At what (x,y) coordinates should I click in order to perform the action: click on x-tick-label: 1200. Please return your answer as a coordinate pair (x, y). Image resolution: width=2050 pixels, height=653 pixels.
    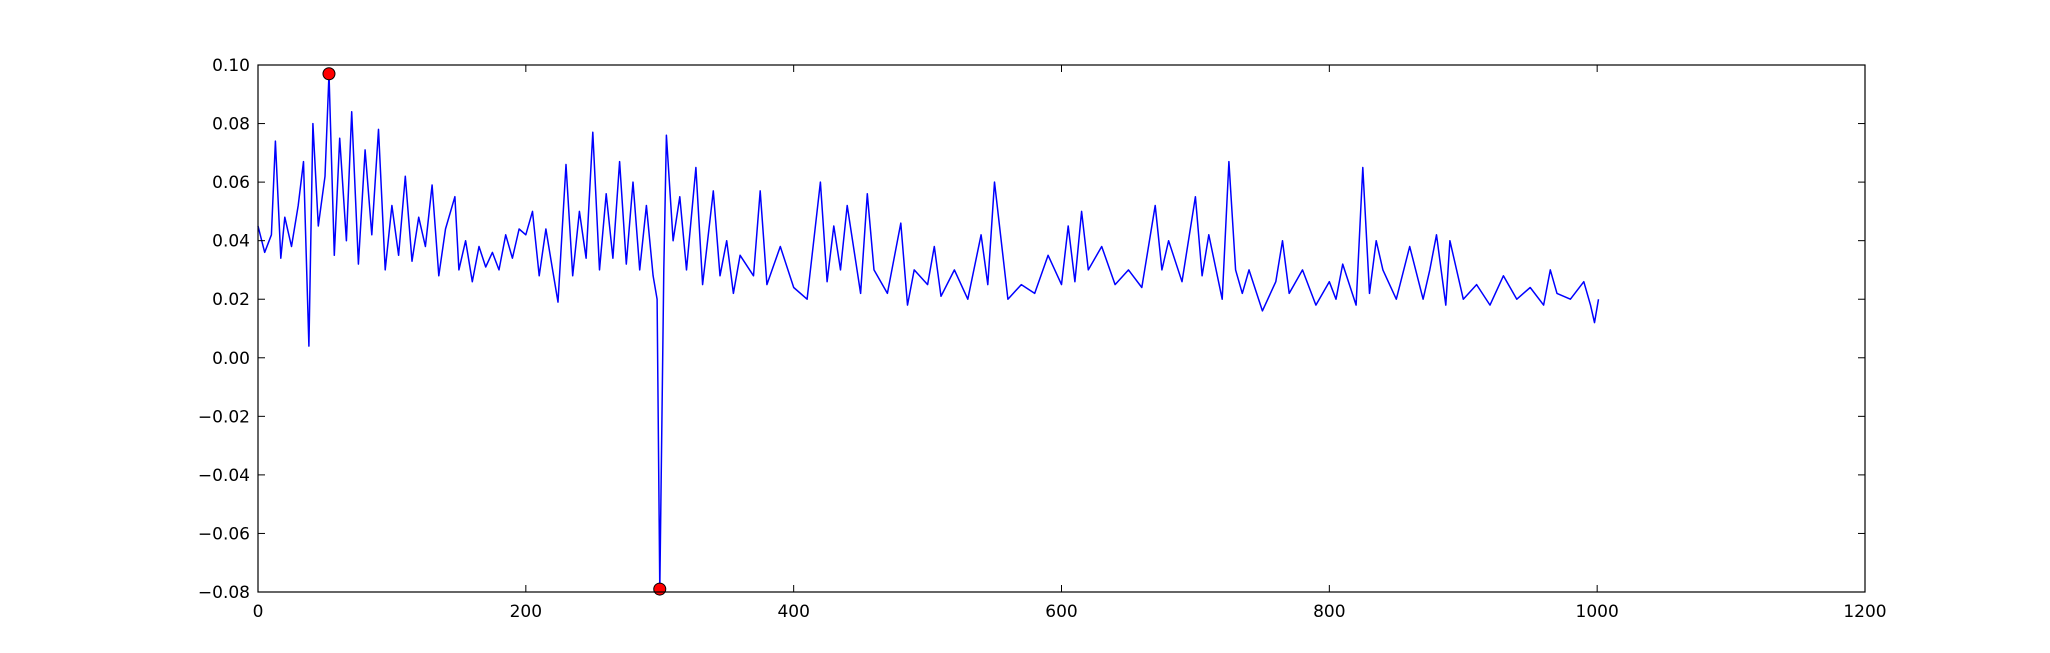
    Looking at the image, I should click on (1864, 612).